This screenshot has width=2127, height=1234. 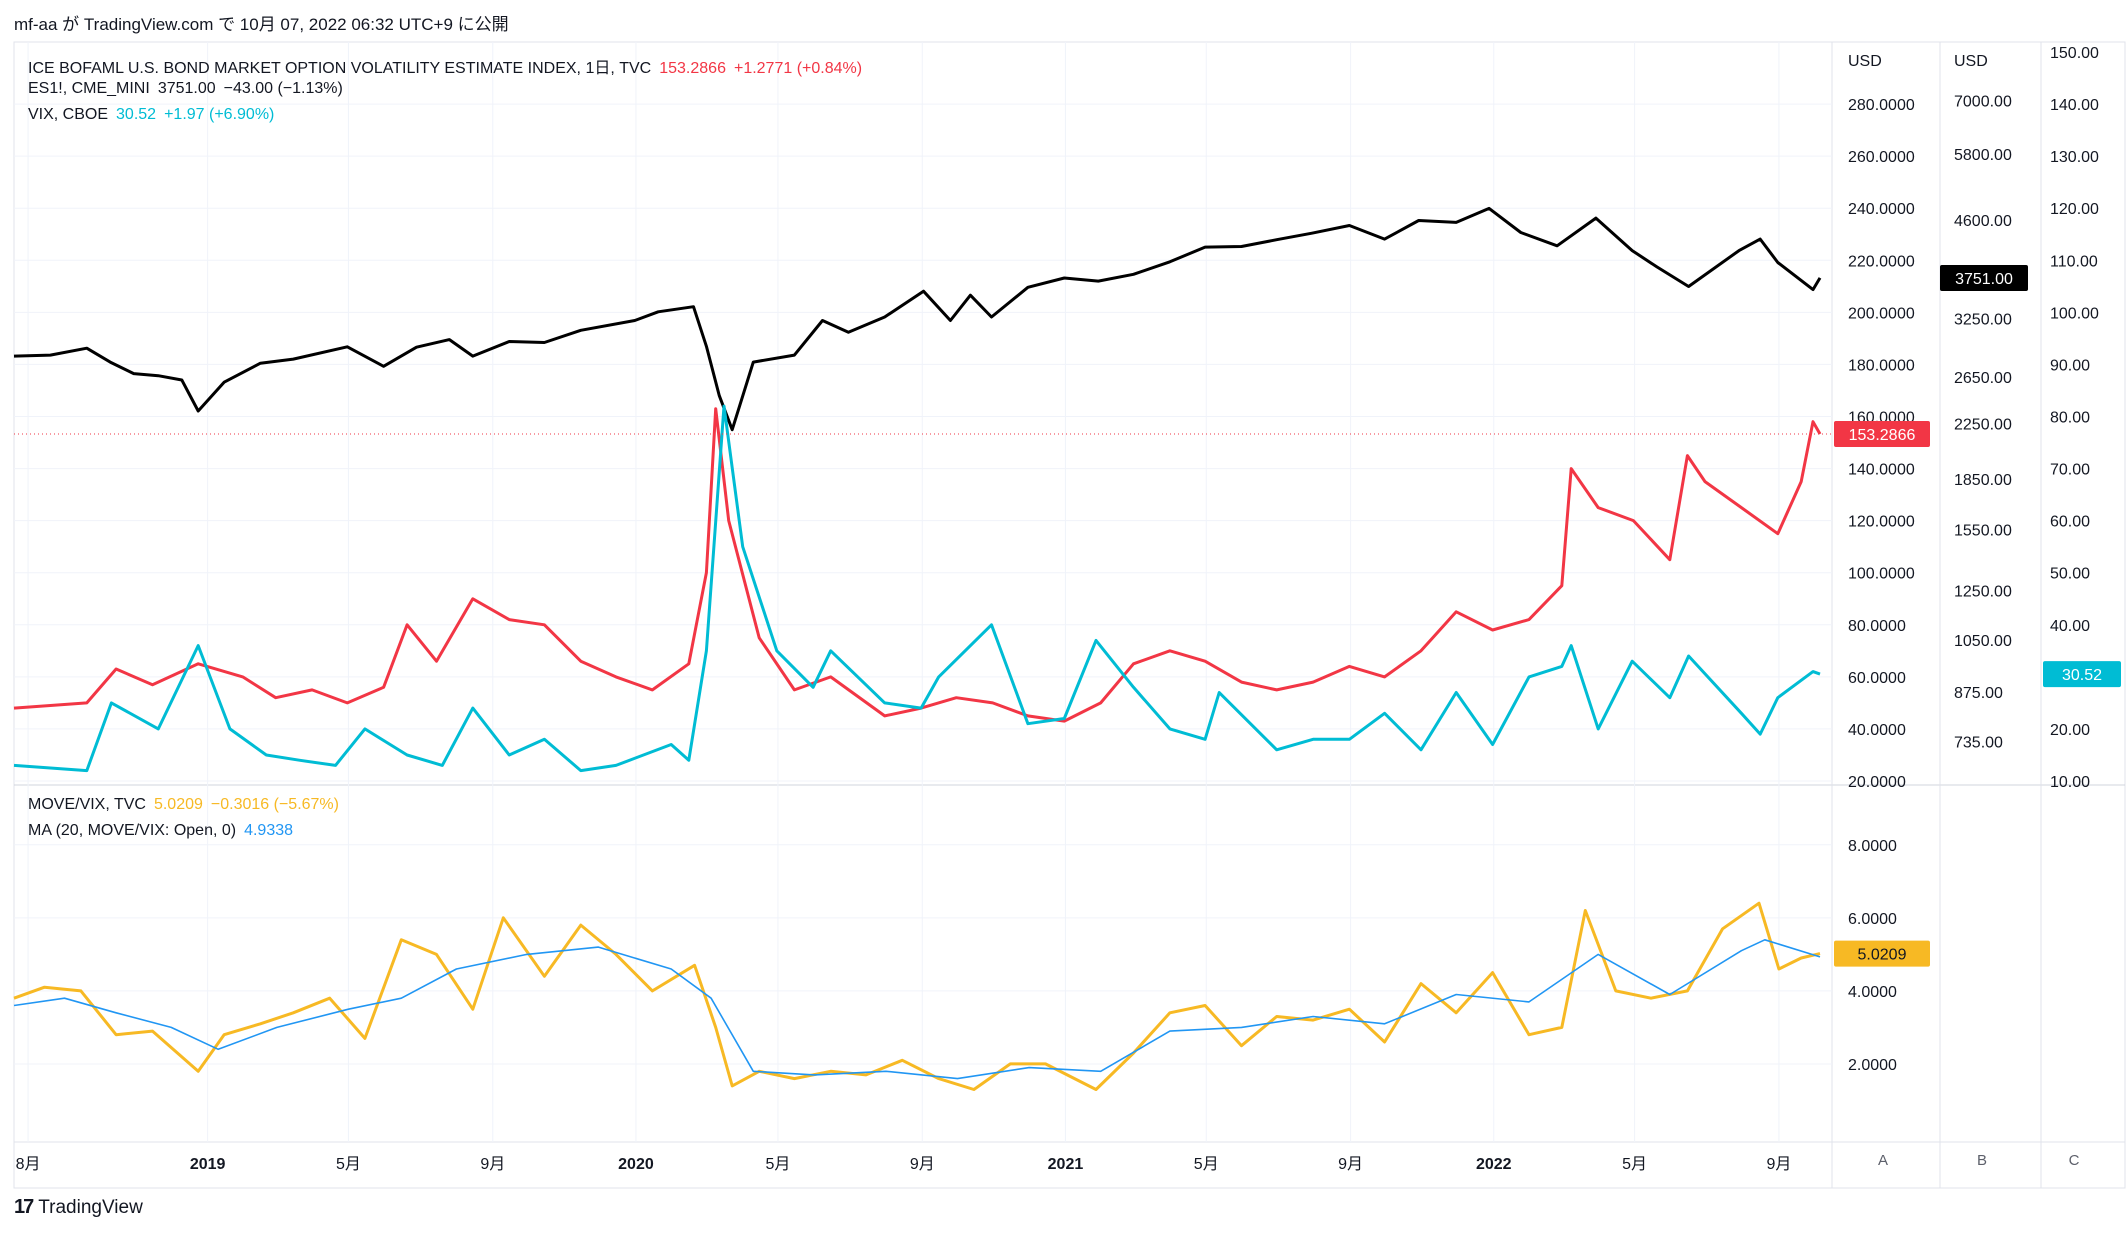 What do you see at coordinates (1881, 313) in the screenshot?
I see `y-tick-label: 200.0000` at bounding box center [1881, 313].